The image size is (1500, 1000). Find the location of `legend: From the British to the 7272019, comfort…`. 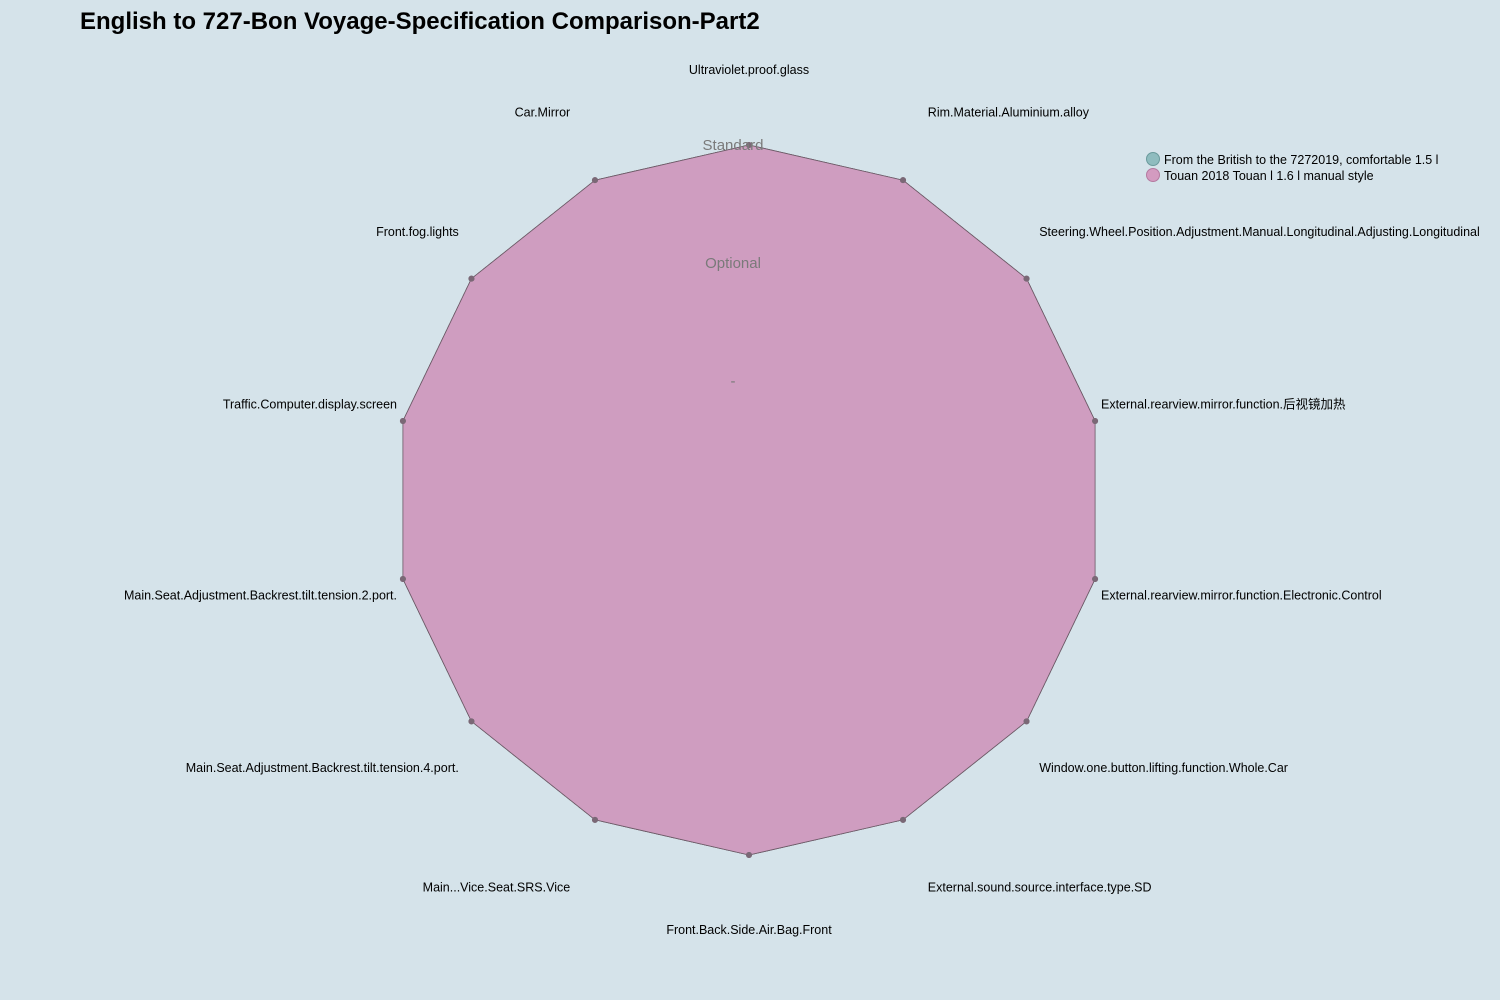

legend: From the British to the 7272019, comfort… is located at coordinates (1292, 167).